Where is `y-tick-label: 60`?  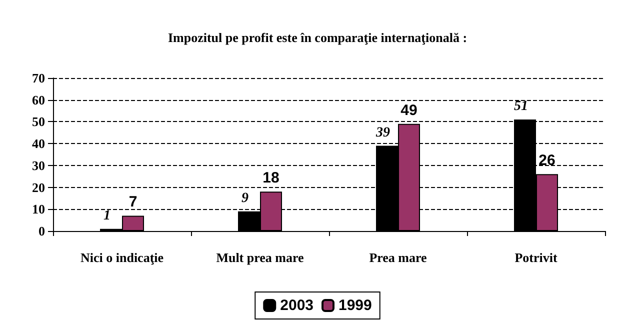 y-tick-label: 60 is located at coordinates (38, 100).